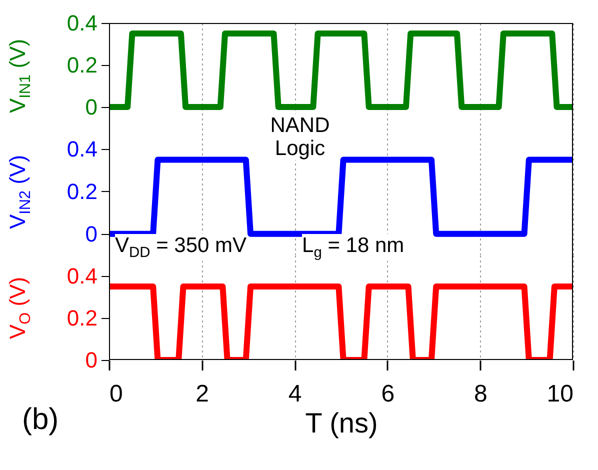 The width and height of the screenshot is (598, 470). I want to click on annotation: NAND Logic, so click(300, 137).